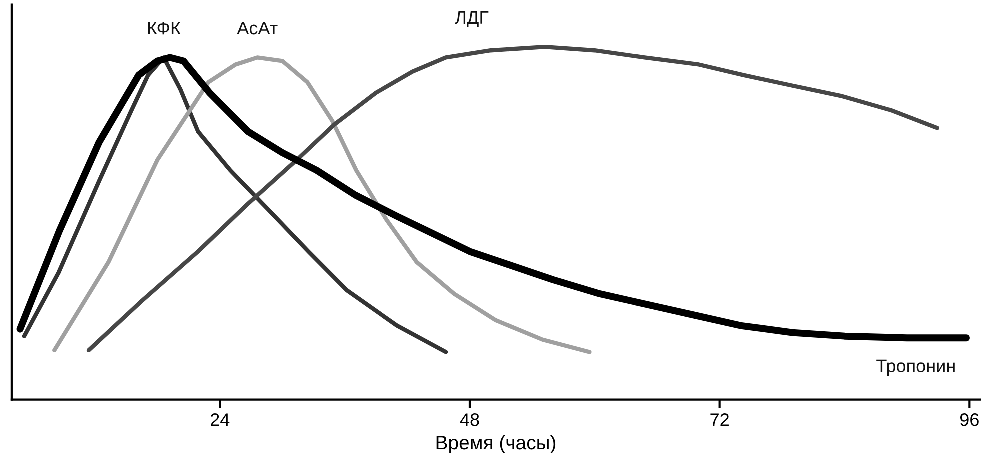 This screenshot has width=995, height=476. Describe the element at coordinates (496, 444) in the screenshot. I see `x-axis-title: Время (часы)` at that location.